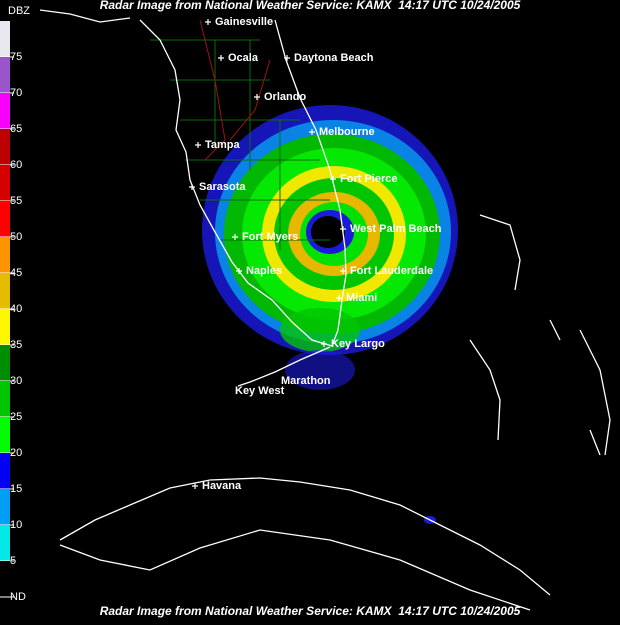 The width and height of the screenshot is (620, 625). What do you see at coordinates (16, 309) in the screenshot?
I see `legend-label: 40` at bounding box center [16, 309].